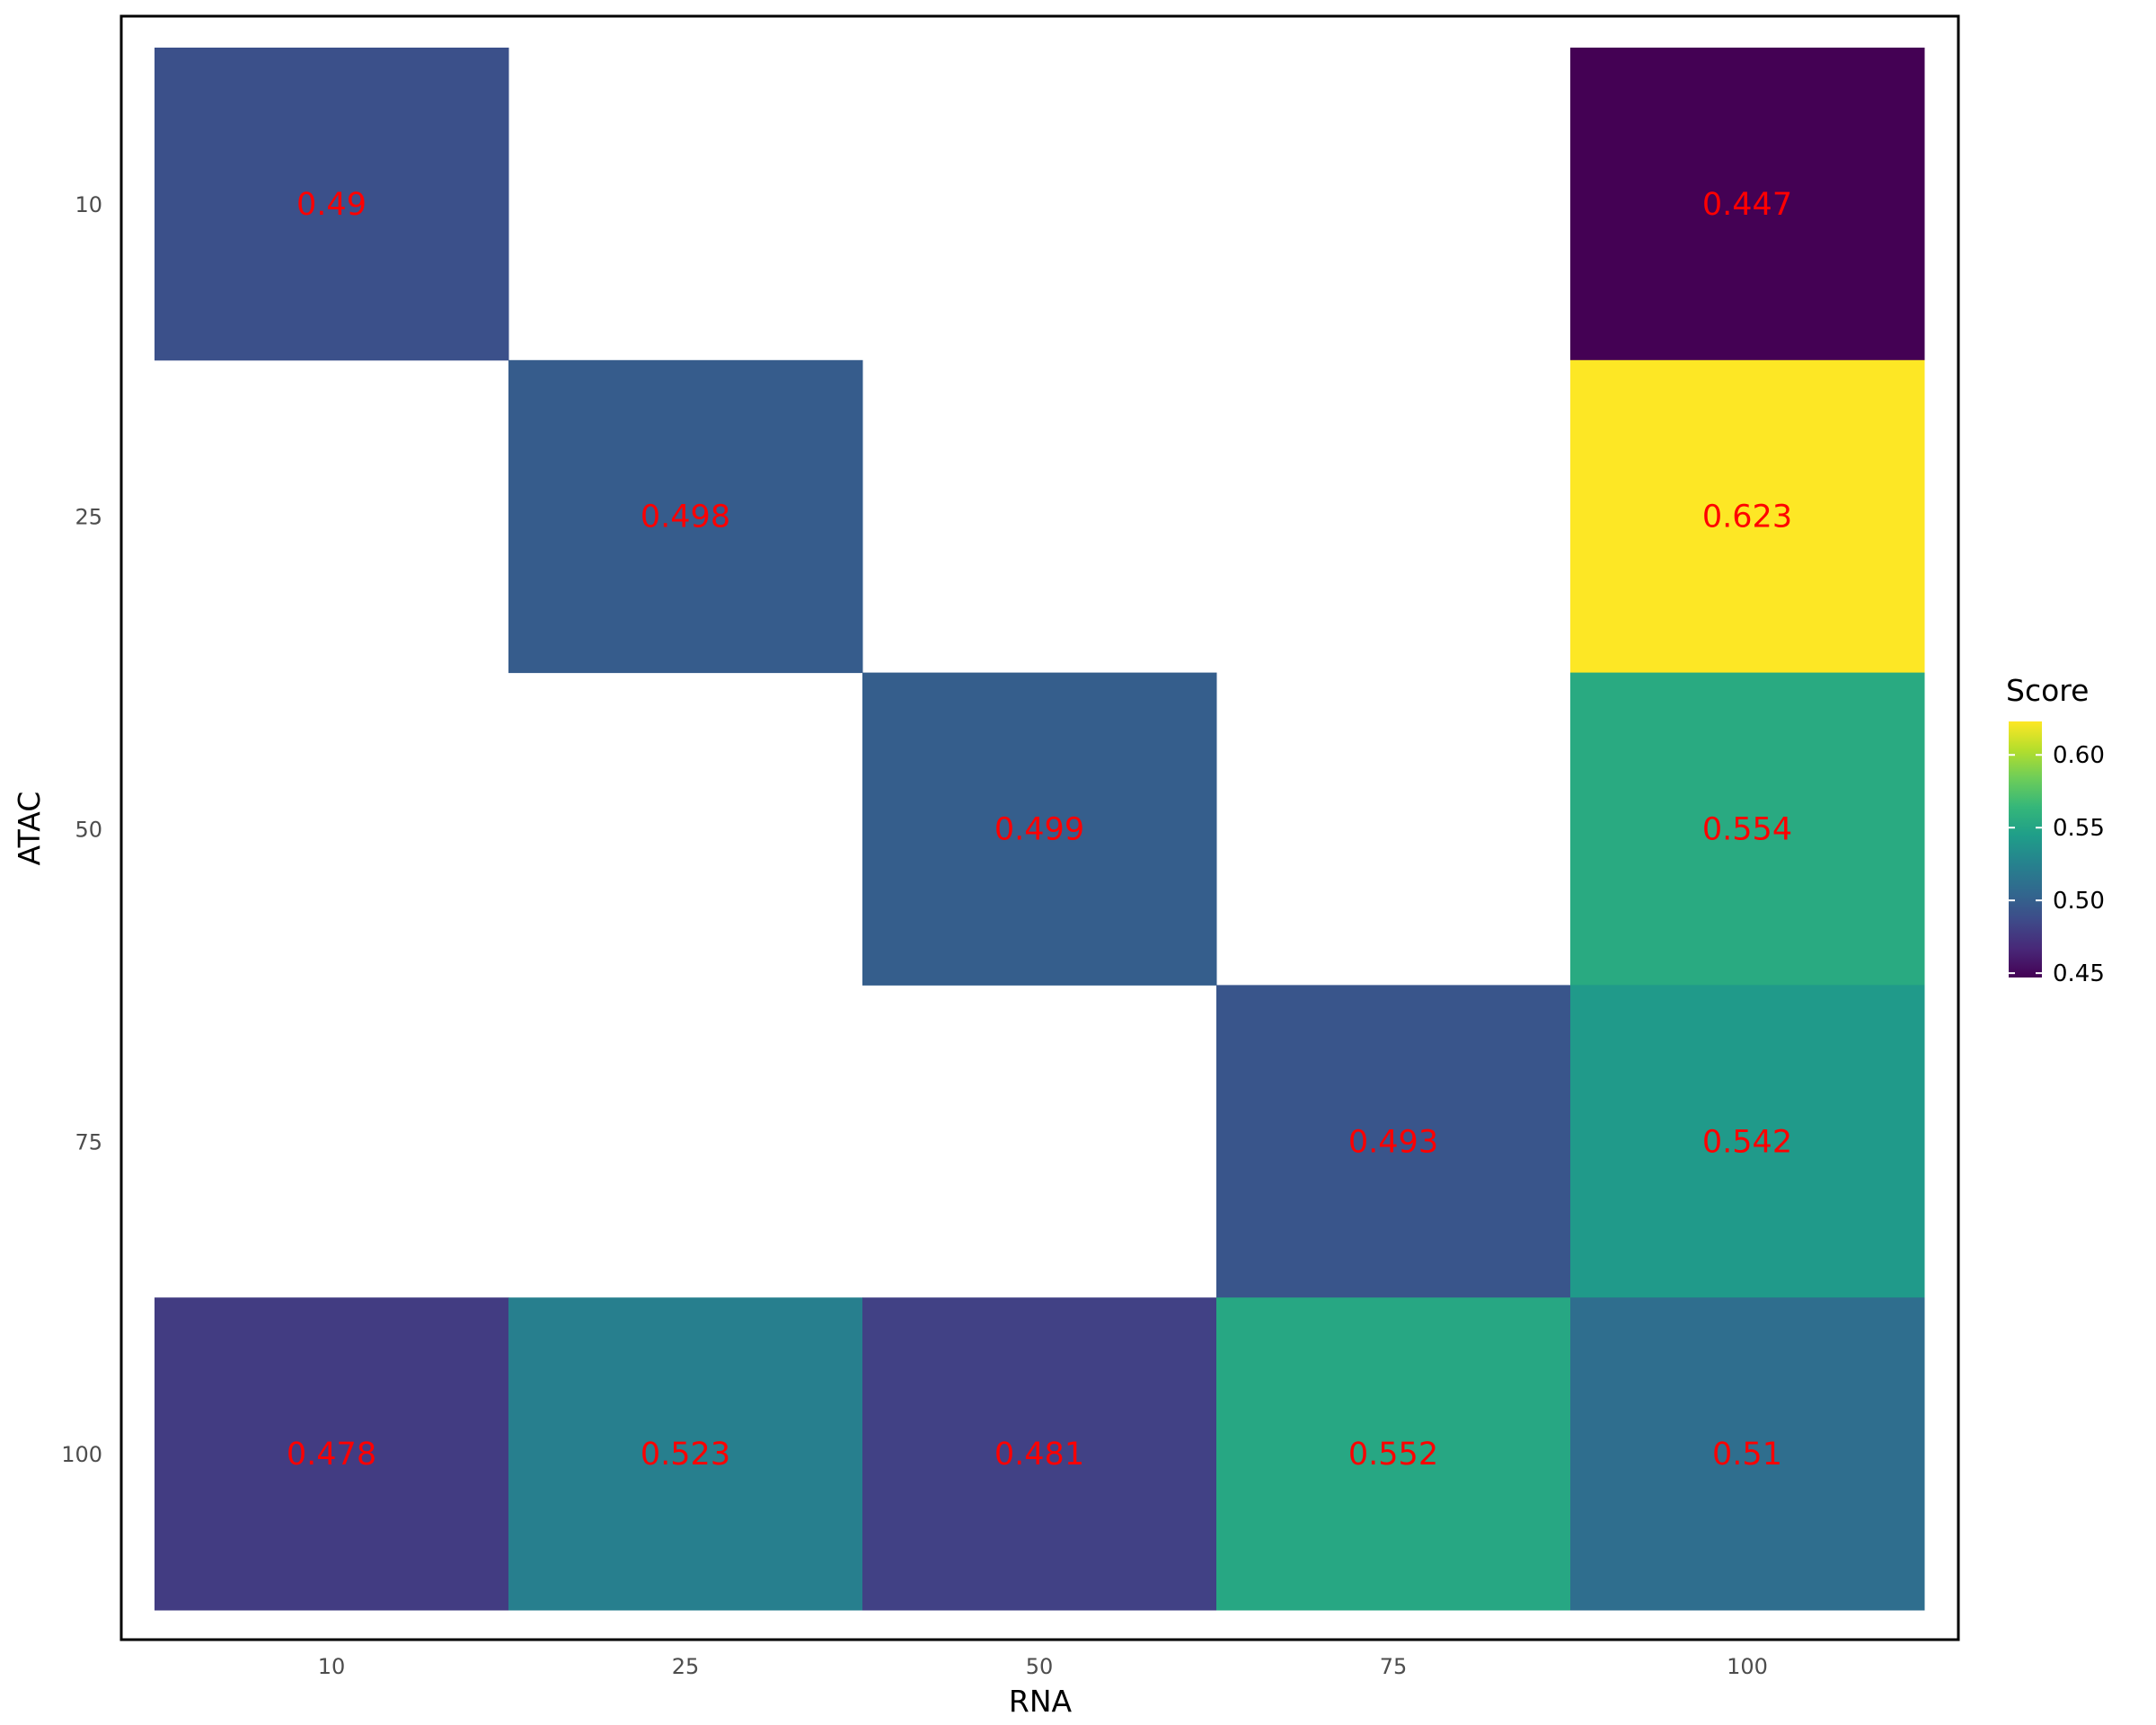 Image resolution: width=2156 pixels, height=1725 pixels. Describe the element at coordinates (30, 829) in the screenshot. I see `y-axis-title: ATAC` at that location.